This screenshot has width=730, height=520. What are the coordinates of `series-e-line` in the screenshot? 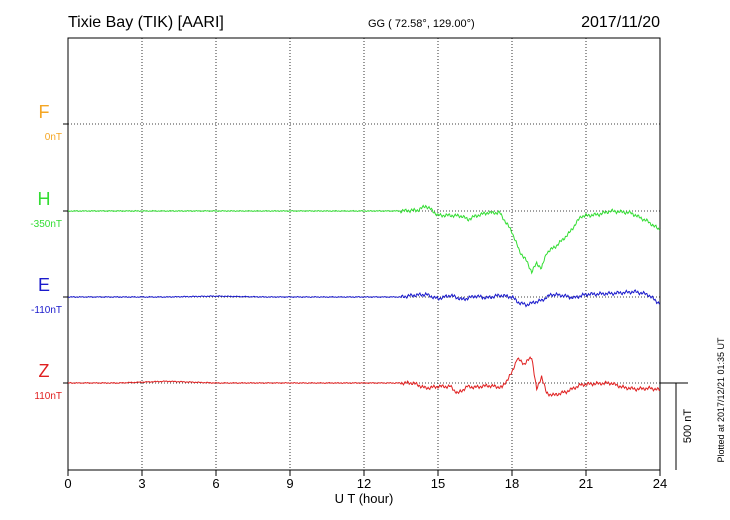 It's located at (364, 298).